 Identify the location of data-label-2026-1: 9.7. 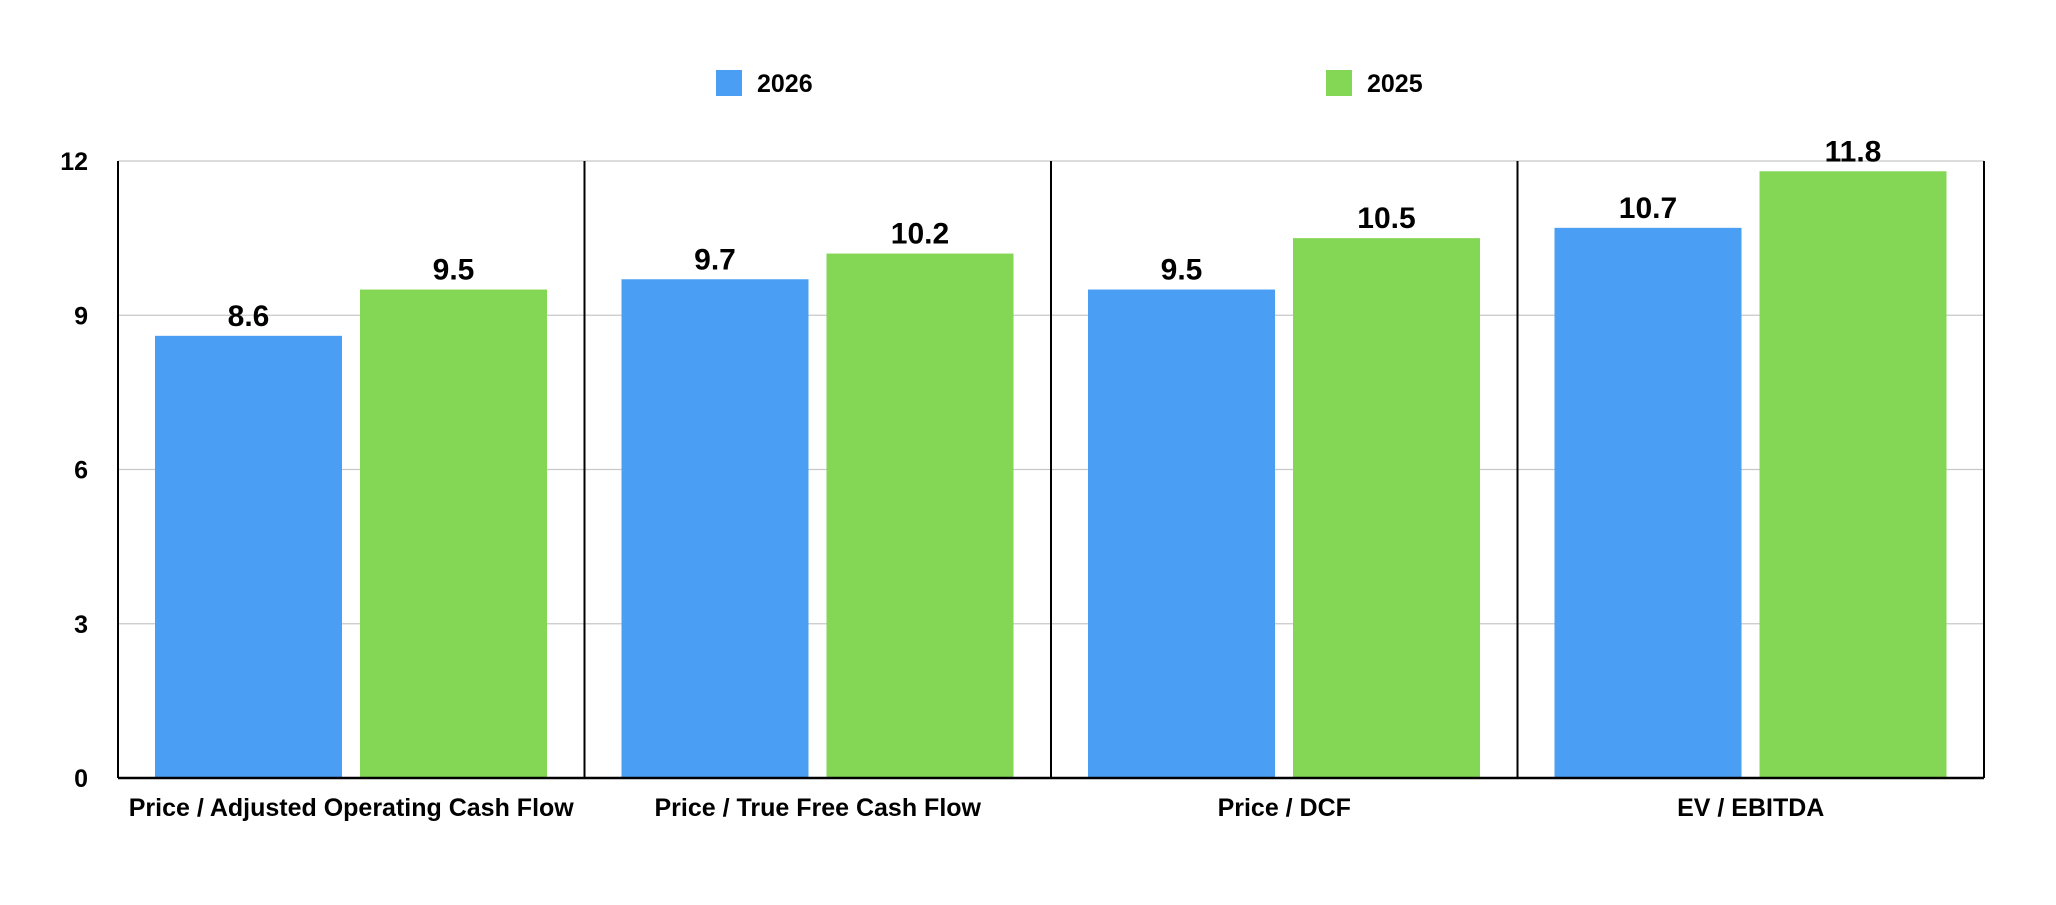
(715, 259).